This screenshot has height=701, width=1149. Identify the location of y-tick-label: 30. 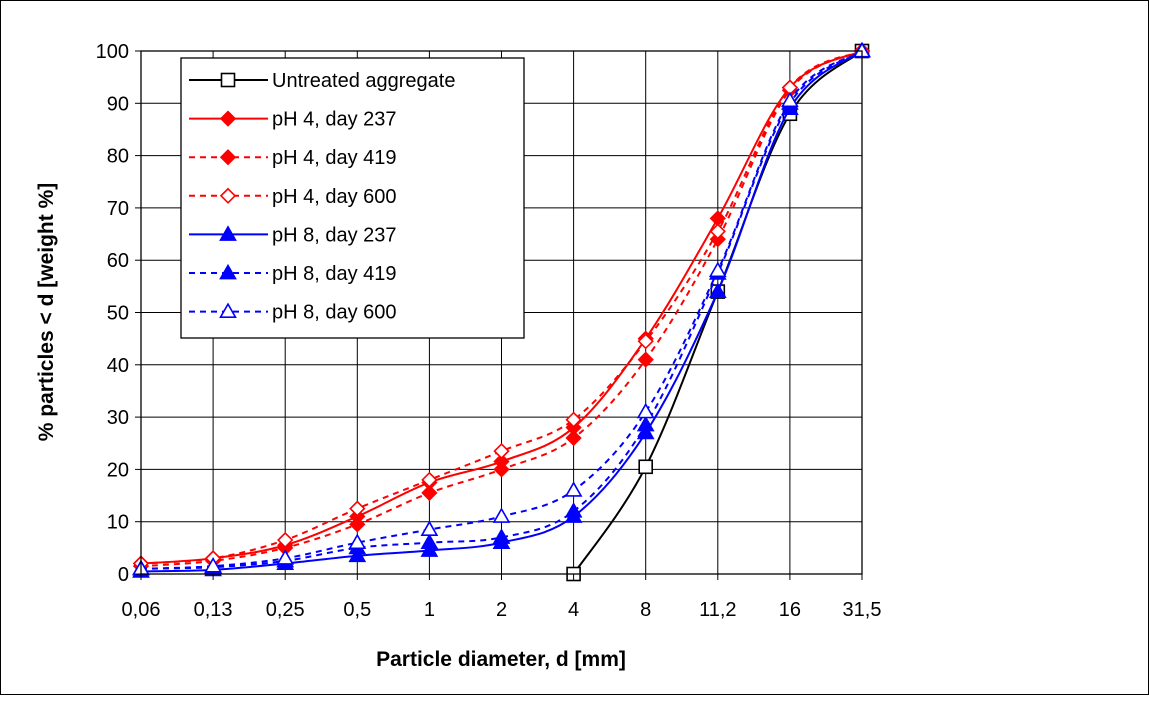
(118, 418).